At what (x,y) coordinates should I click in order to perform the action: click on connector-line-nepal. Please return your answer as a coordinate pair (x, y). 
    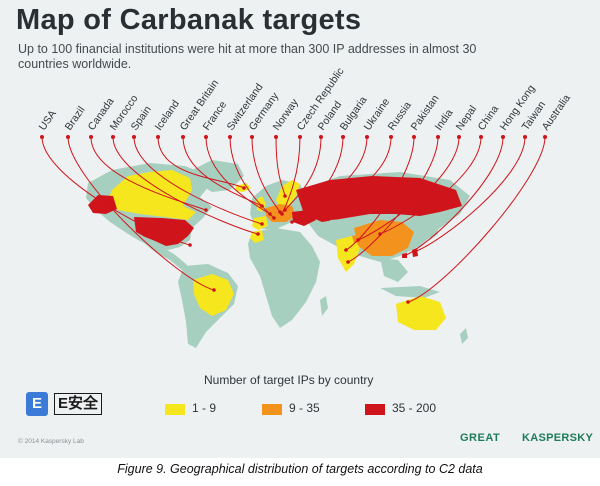
    Looking at the image, I should click on (408, 188).